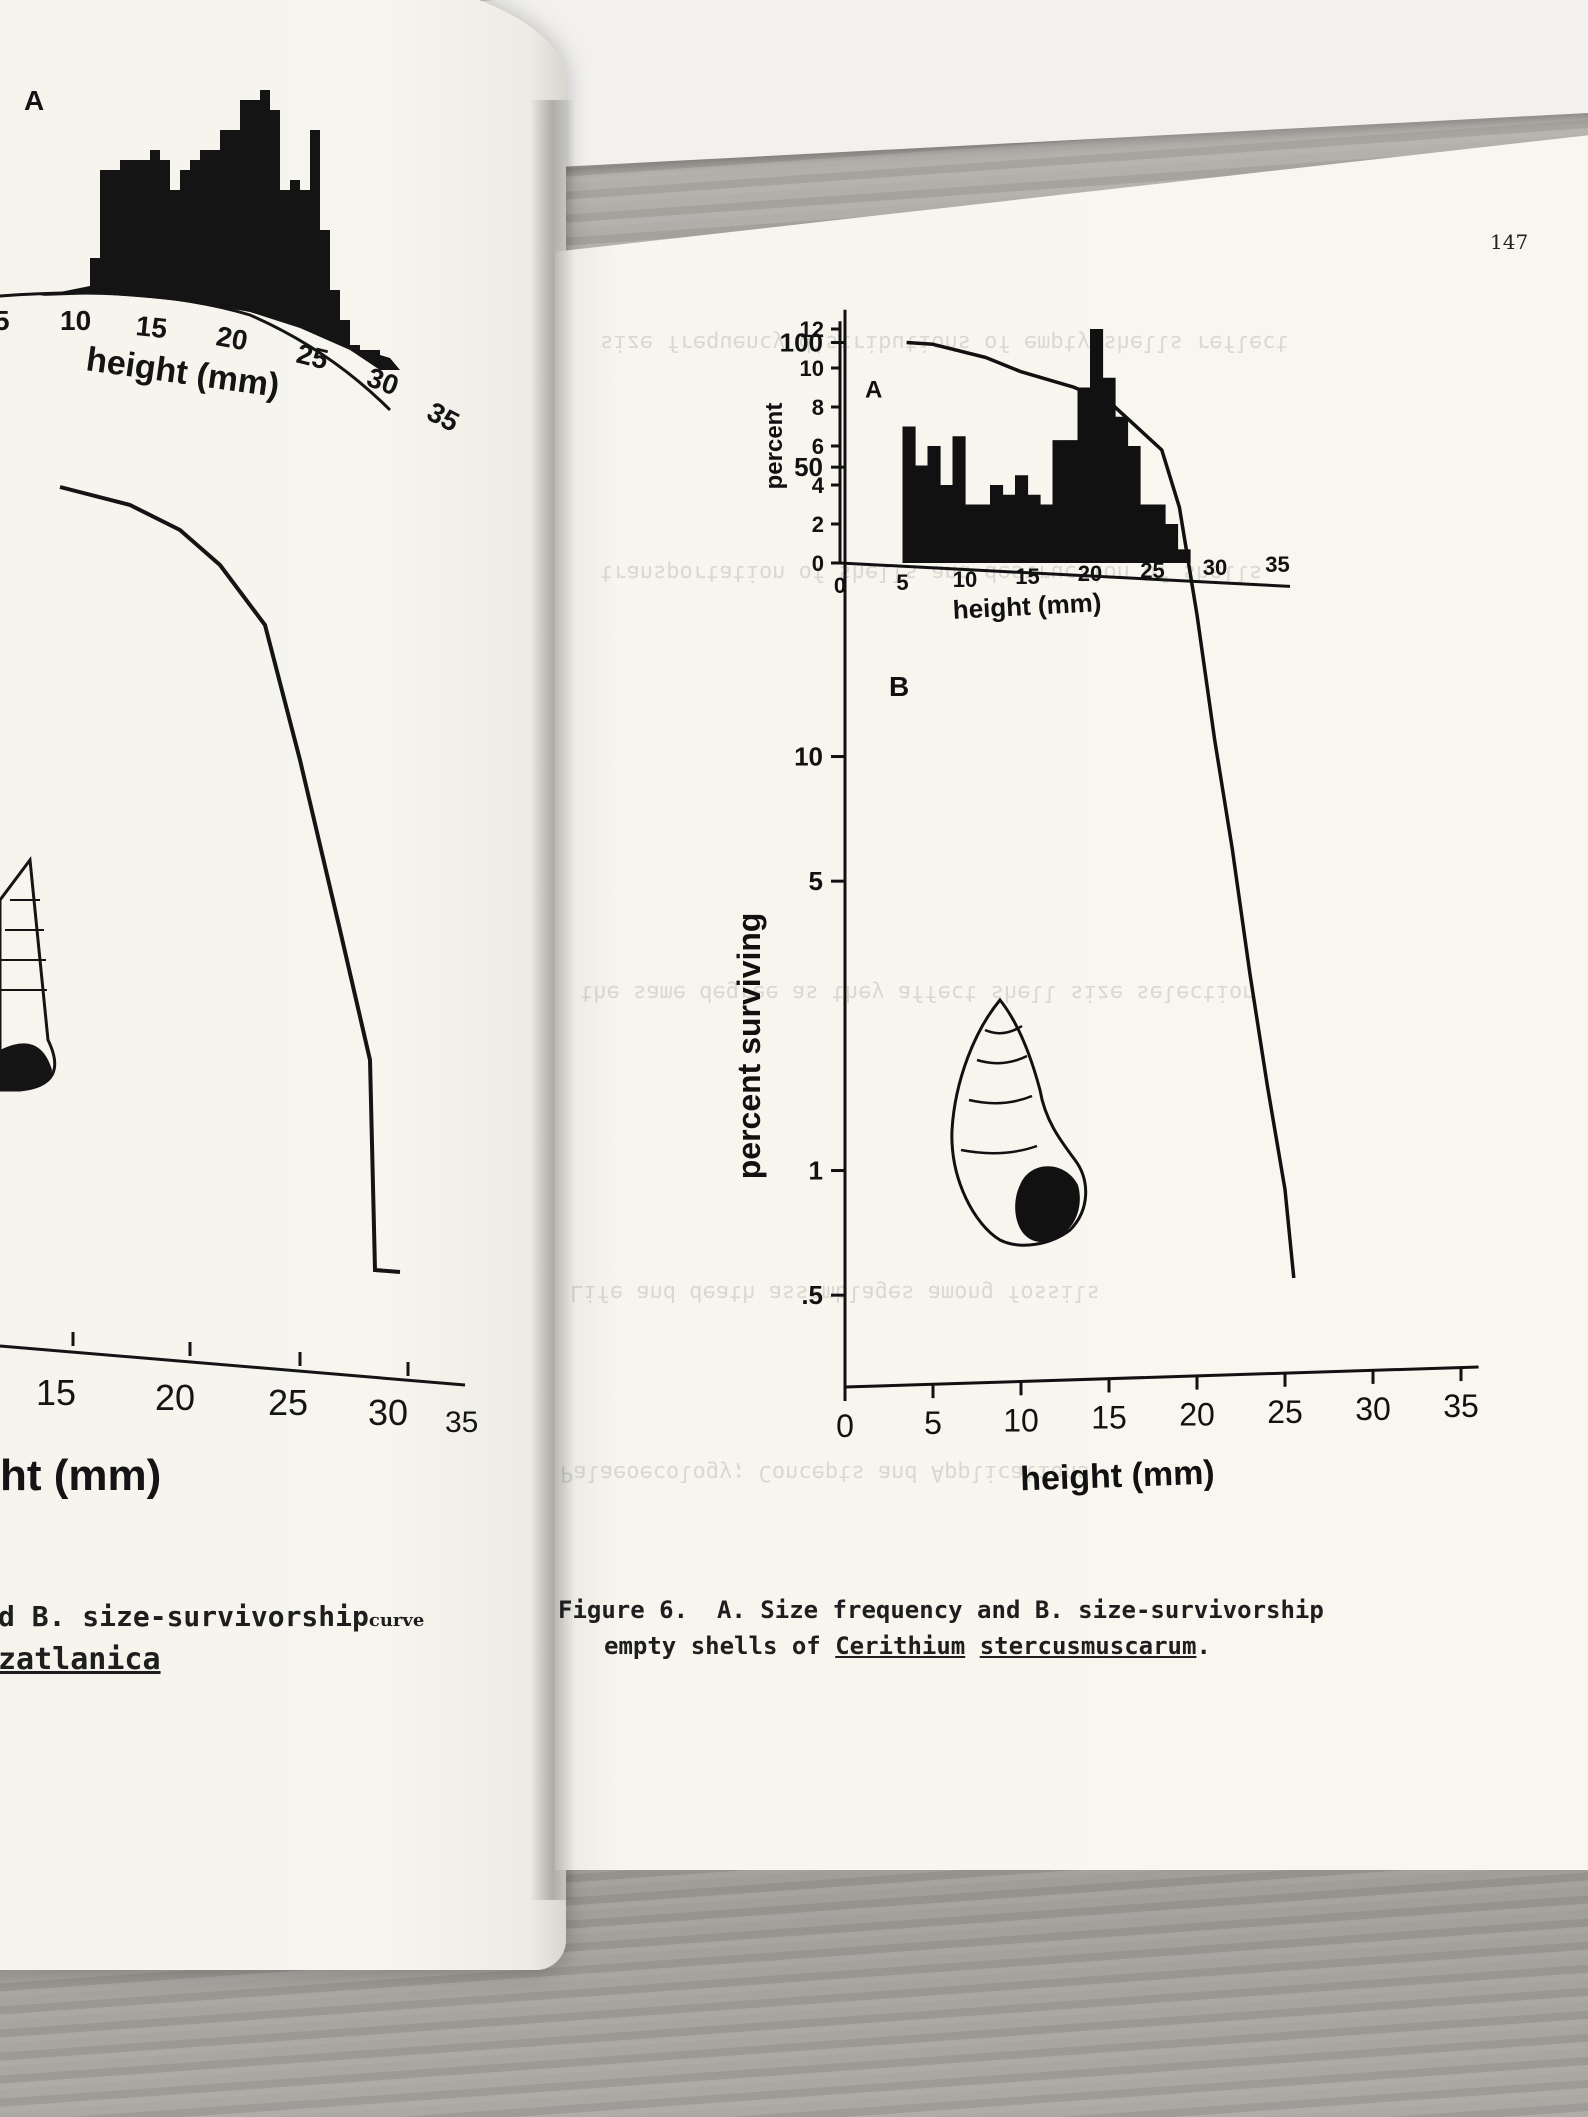  I want to click on left-bottom-tick: 35, so click(461, 1422).